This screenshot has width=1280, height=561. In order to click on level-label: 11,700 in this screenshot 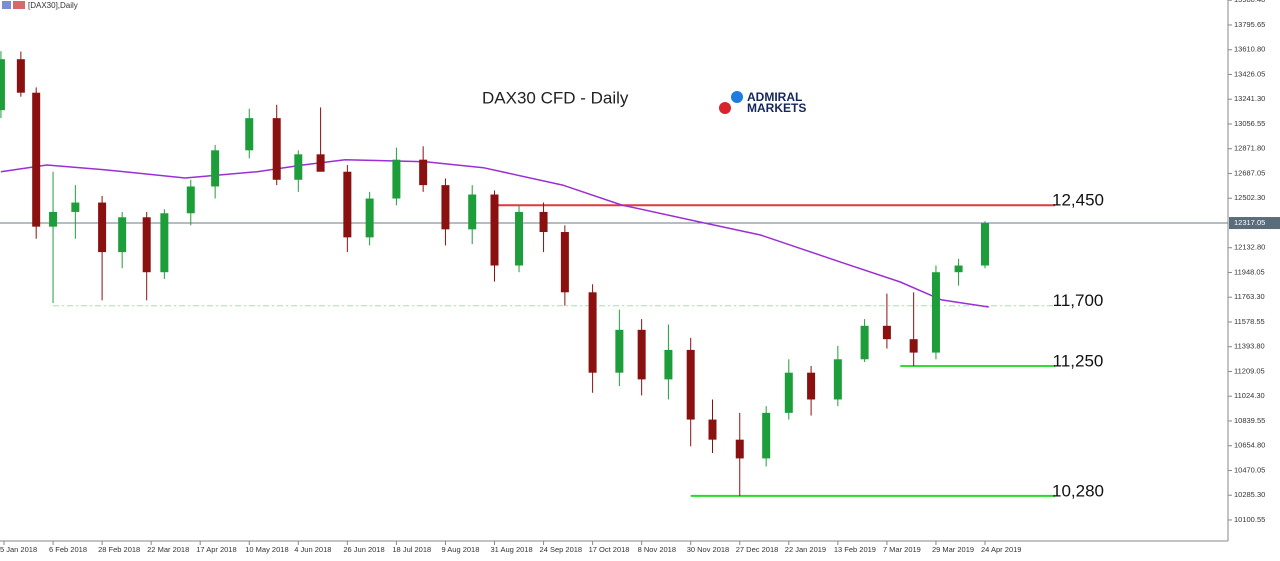, I will do `click(1078, 300)`.